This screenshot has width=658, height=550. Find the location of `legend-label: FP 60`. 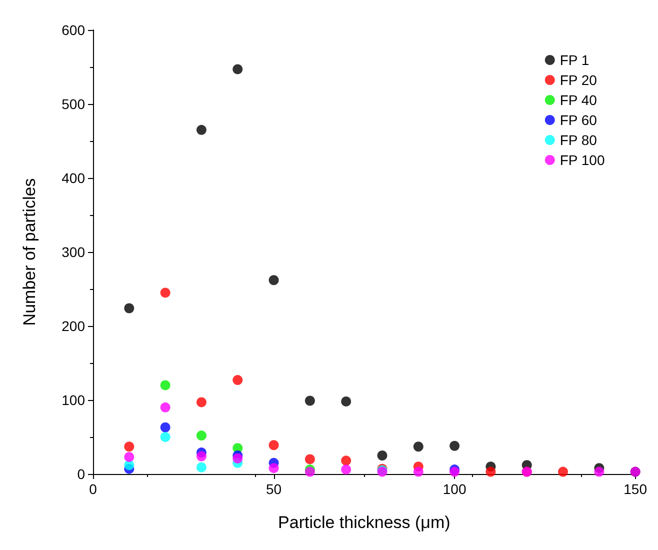

legend-label: FP 60 is located at coordinates (579, 120).